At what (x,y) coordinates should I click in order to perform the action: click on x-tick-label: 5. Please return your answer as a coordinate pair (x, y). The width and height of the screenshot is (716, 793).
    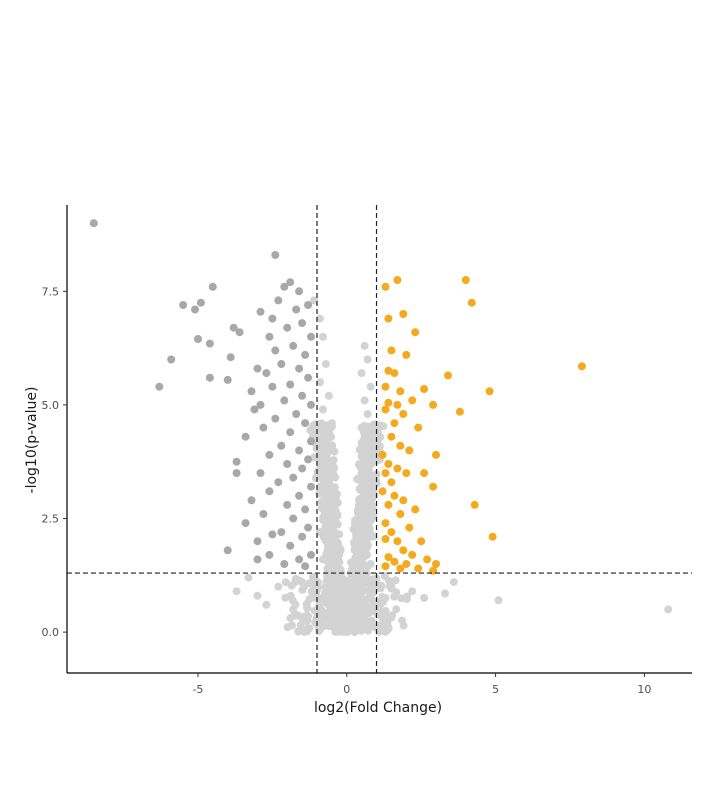
    Looking at the image, I should click on (495, 689).